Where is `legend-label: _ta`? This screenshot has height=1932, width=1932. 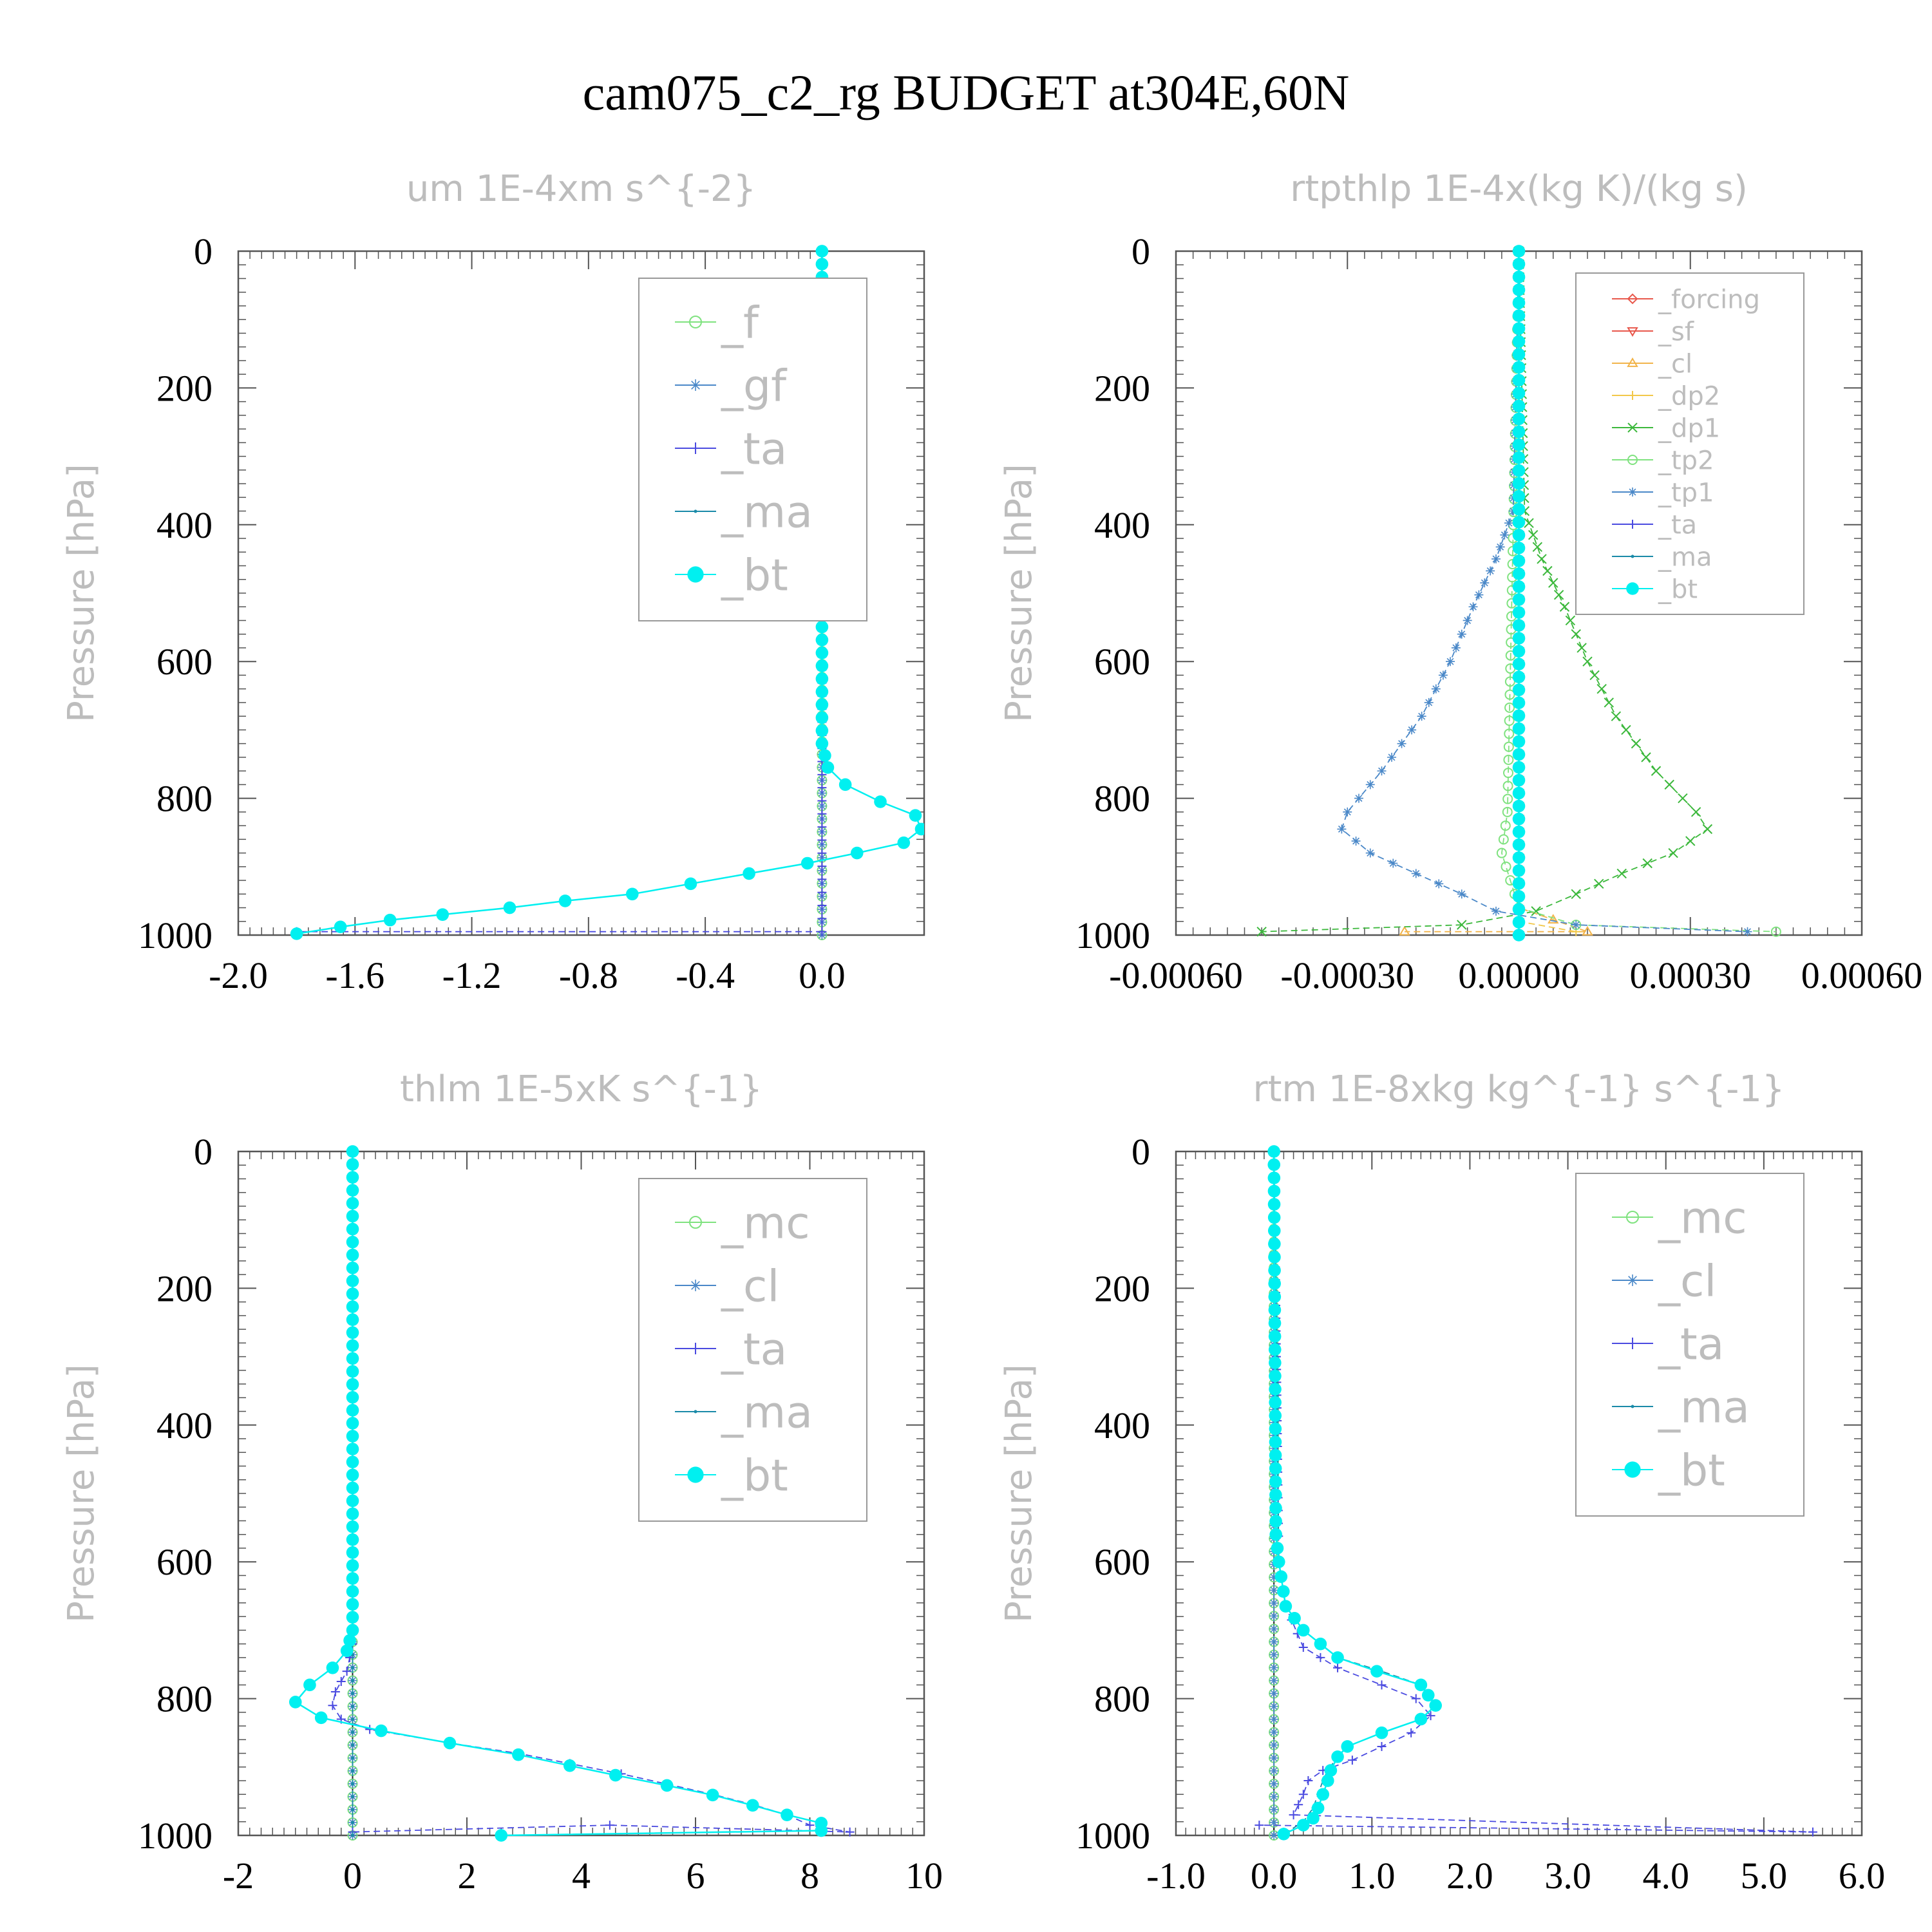 legend-label: _ta is located at coordinates (1691, 1345).